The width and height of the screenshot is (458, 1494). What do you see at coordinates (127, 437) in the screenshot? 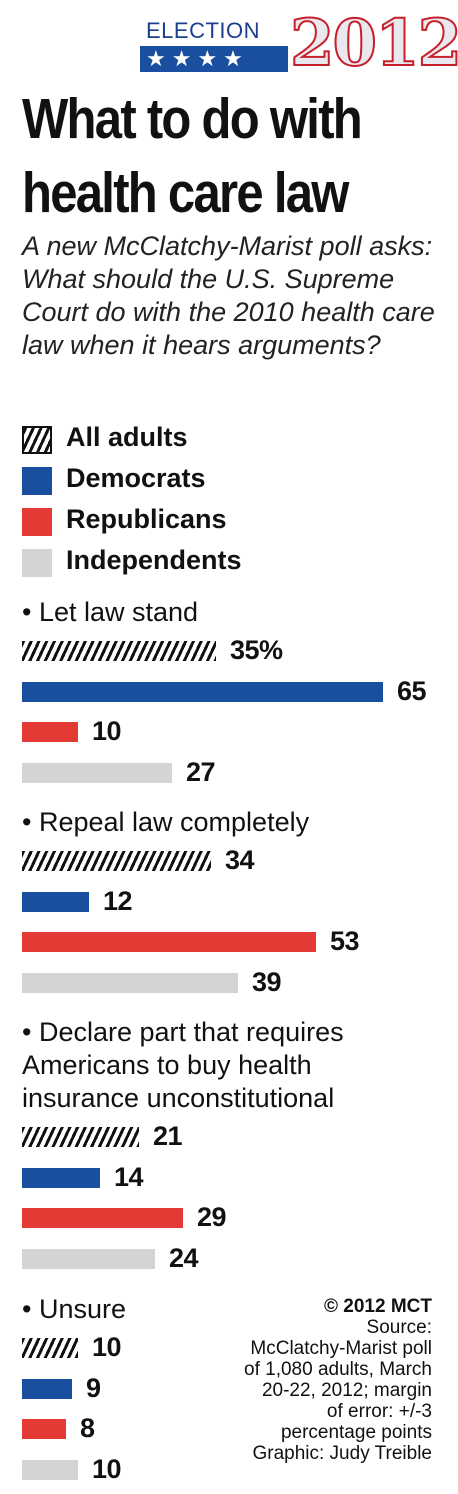
I see `legend-label: All adults` at bounding box center [127, 437].